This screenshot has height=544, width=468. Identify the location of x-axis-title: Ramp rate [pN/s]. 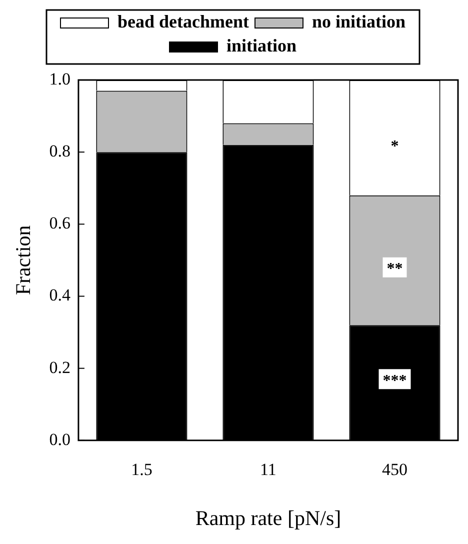
(268, 518).